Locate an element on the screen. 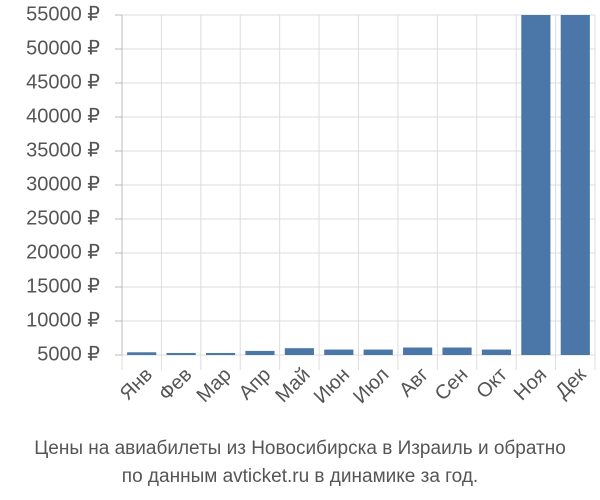  x-tick-label: Апр is located at coordinates (255, 384).